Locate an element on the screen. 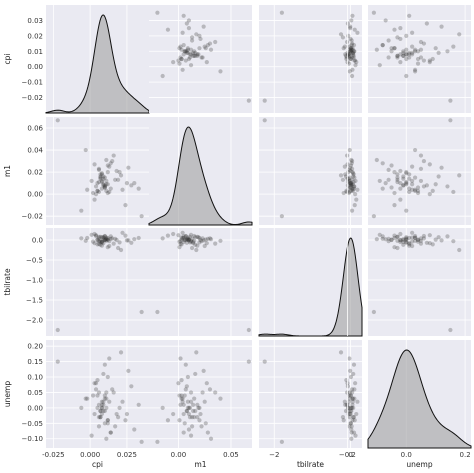 The height and width of the screenshot is (473, 474). y-tick-label: −0.10 is located at coordinates (32, 439).